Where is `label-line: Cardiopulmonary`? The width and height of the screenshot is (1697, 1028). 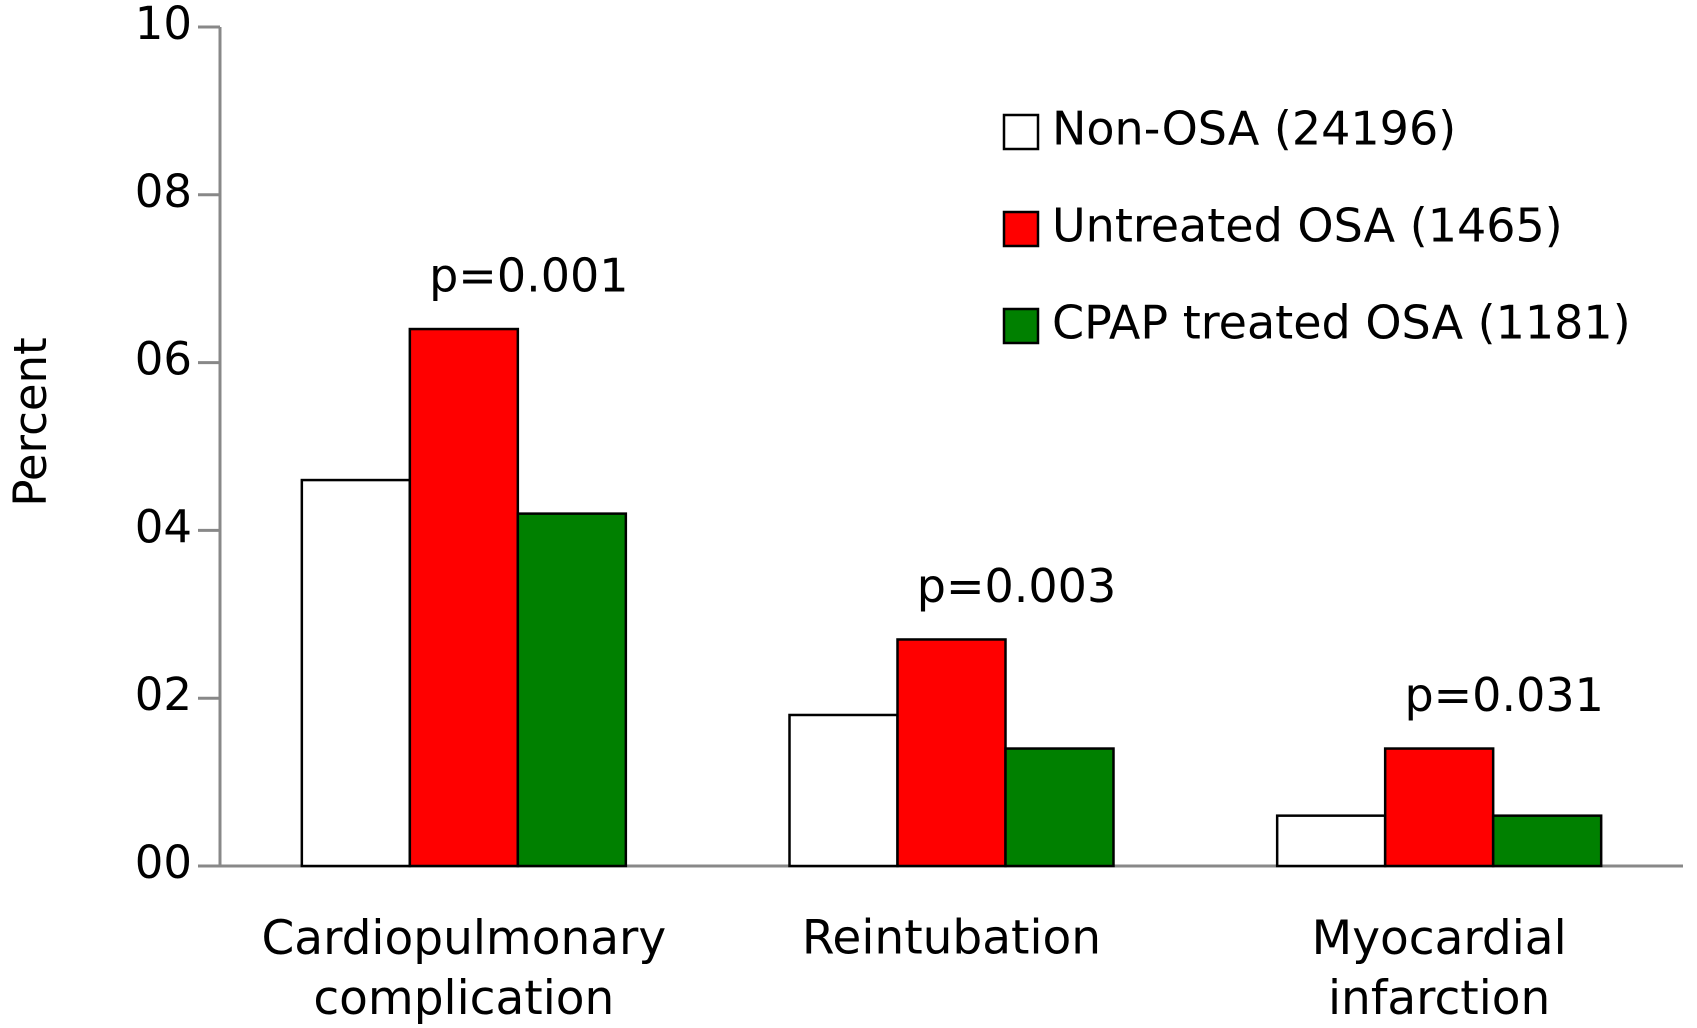 label-line: Cardiopulmonary is located at coordinates (463, 938).